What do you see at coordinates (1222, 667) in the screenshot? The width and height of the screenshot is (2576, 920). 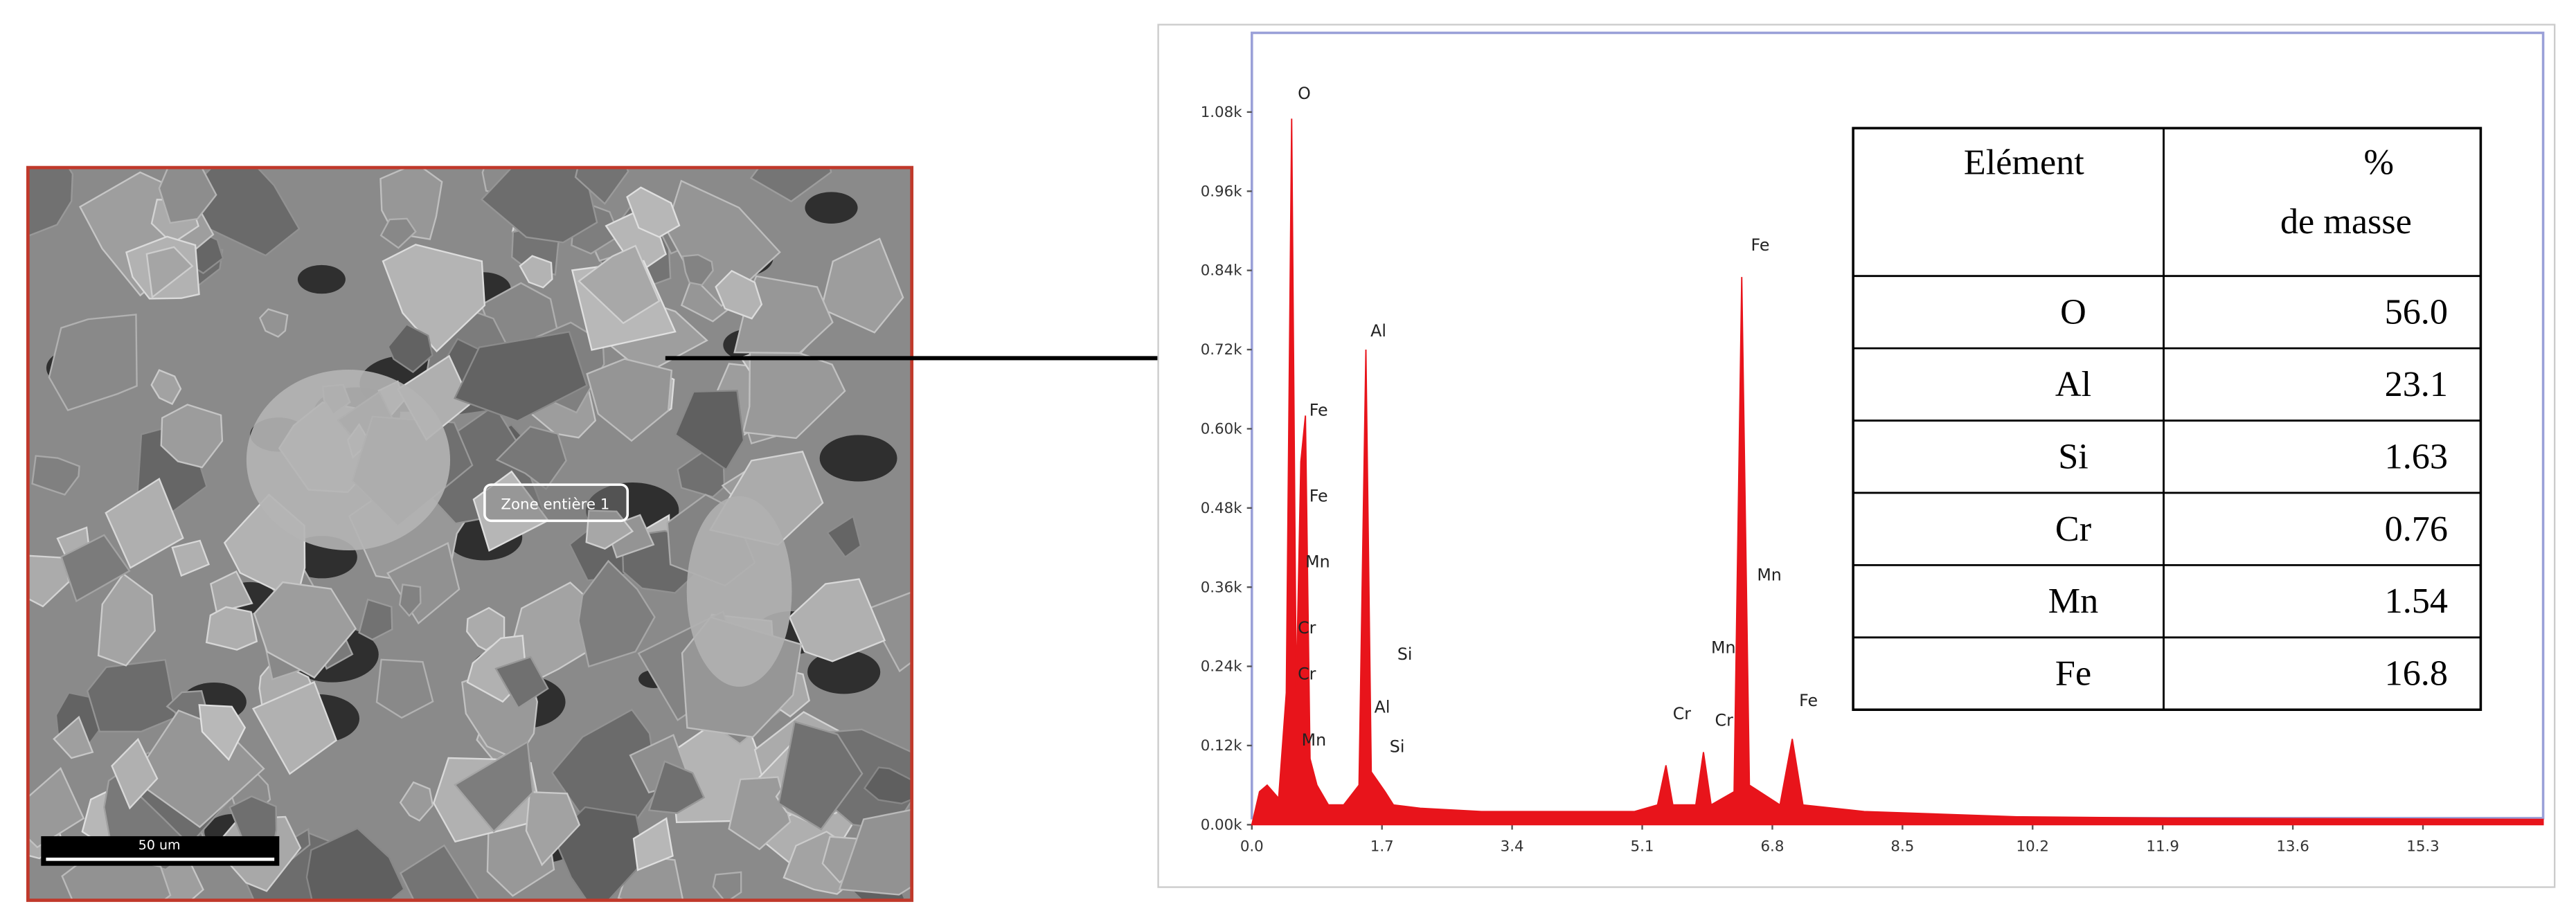 I see `y-tick-label: 0.24k` at bounding box center [1222, 667].